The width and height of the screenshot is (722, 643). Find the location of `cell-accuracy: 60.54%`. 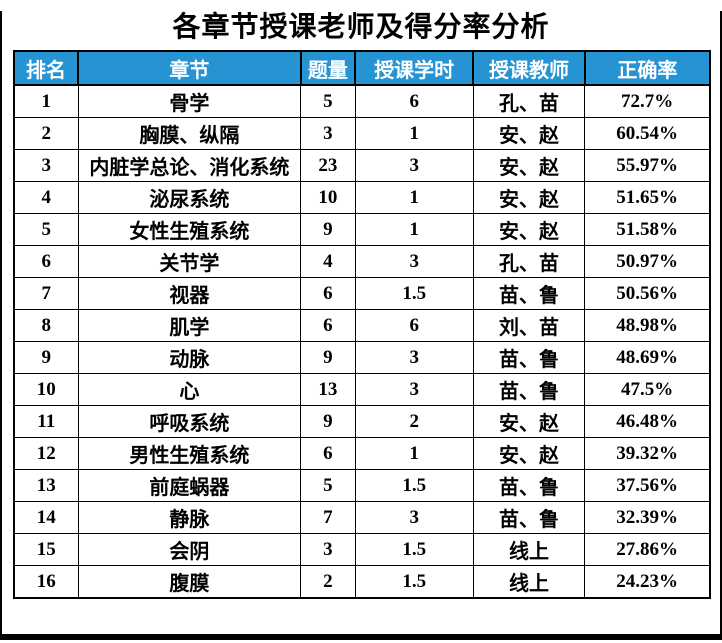

cell-accuracy: 60.54% is located at coordinates (647, 134).